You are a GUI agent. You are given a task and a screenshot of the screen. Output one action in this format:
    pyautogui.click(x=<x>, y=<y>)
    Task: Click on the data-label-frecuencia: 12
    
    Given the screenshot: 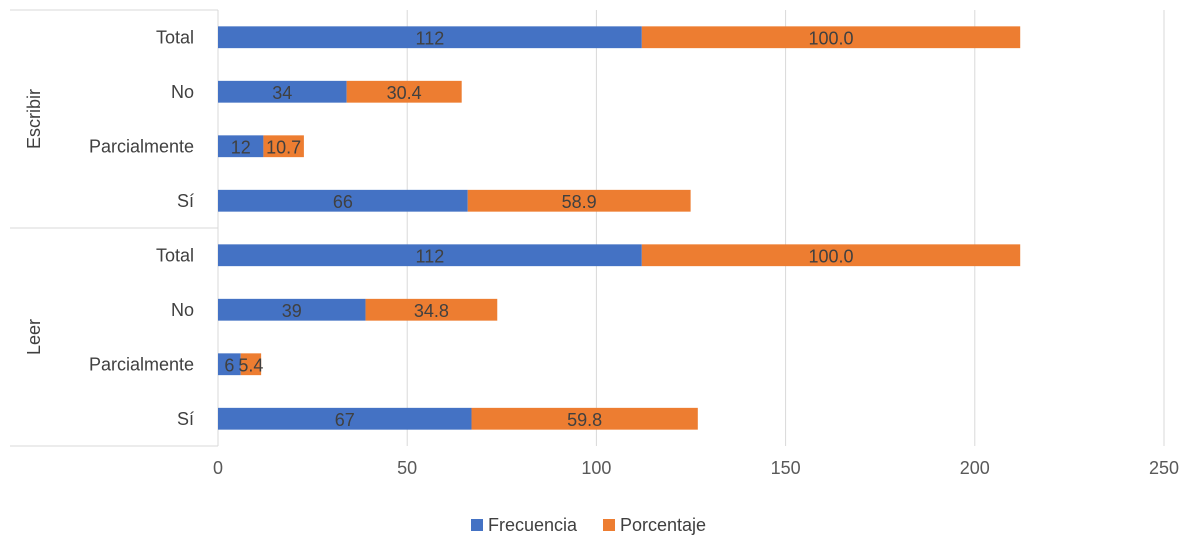 What is the action you would take?
    pyautogui.click(x=241, y=147)
    